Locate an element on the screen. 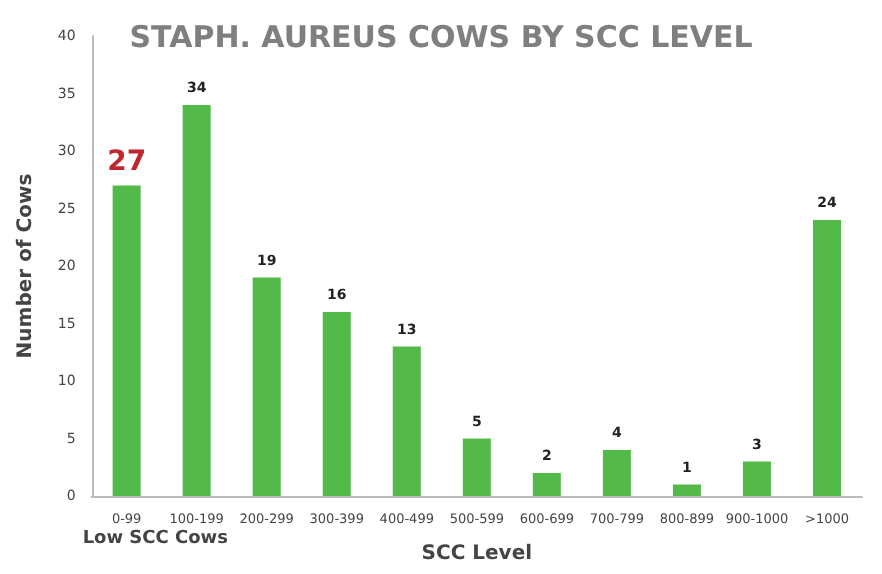  chart-title: STAPH. AUREUS COWS BY SCC LEVEL is located at coordinates (441, 37).